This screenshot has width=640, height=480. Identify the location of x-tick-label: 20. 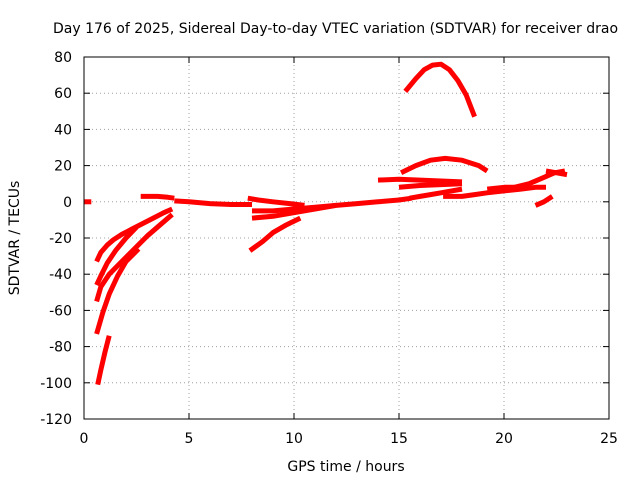
(504, 439).